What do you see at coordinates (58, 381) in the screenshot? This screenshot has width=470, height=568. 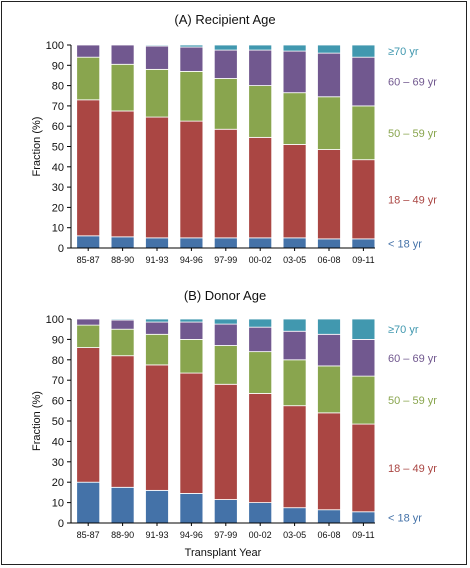 I see `y-tick-label: 70` at bounding box center [58, 381].